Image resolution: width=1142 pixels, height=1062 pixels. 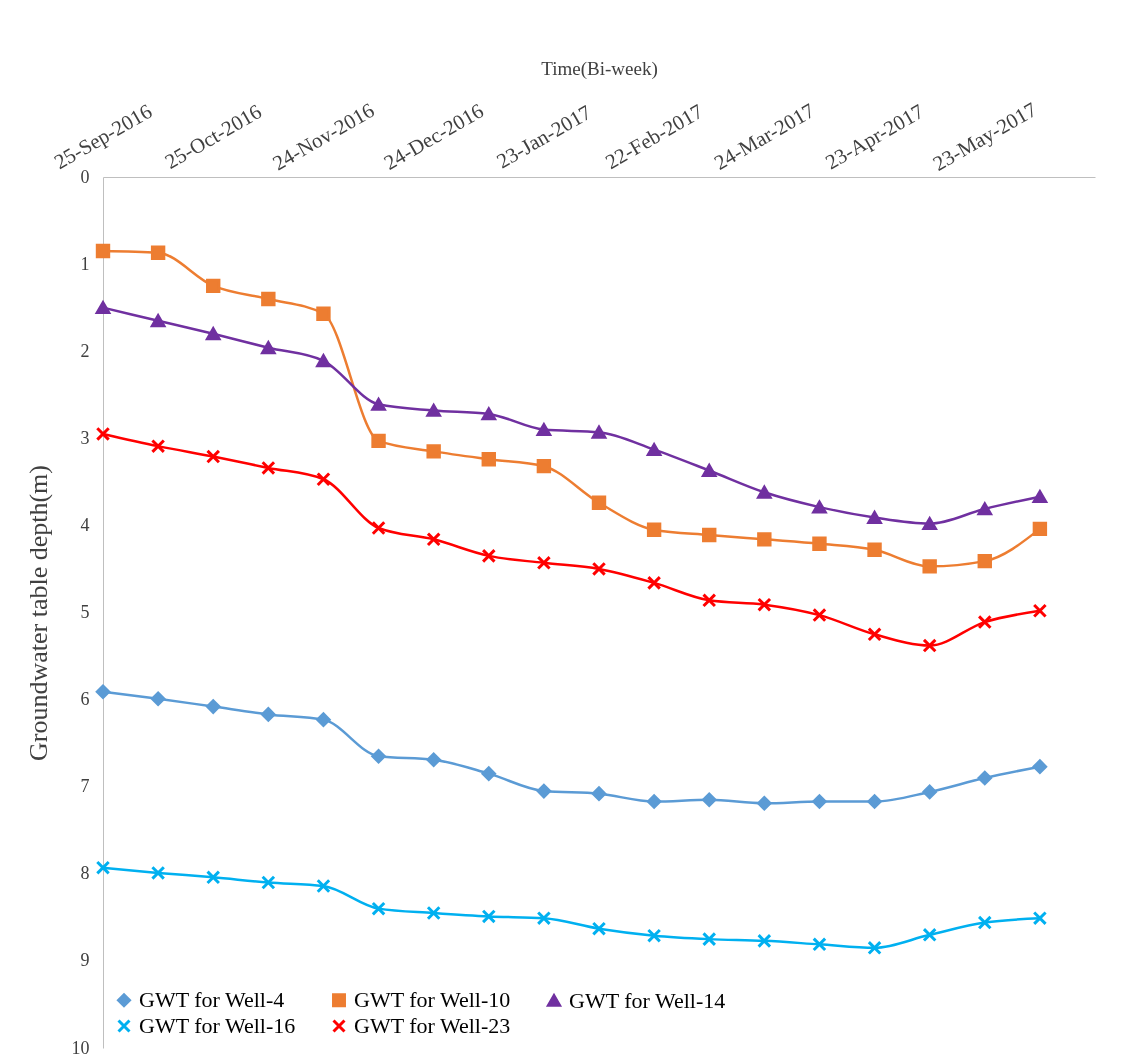 I want to click on legend-label: GWT for Well-10, so click(x=432, y=1000).